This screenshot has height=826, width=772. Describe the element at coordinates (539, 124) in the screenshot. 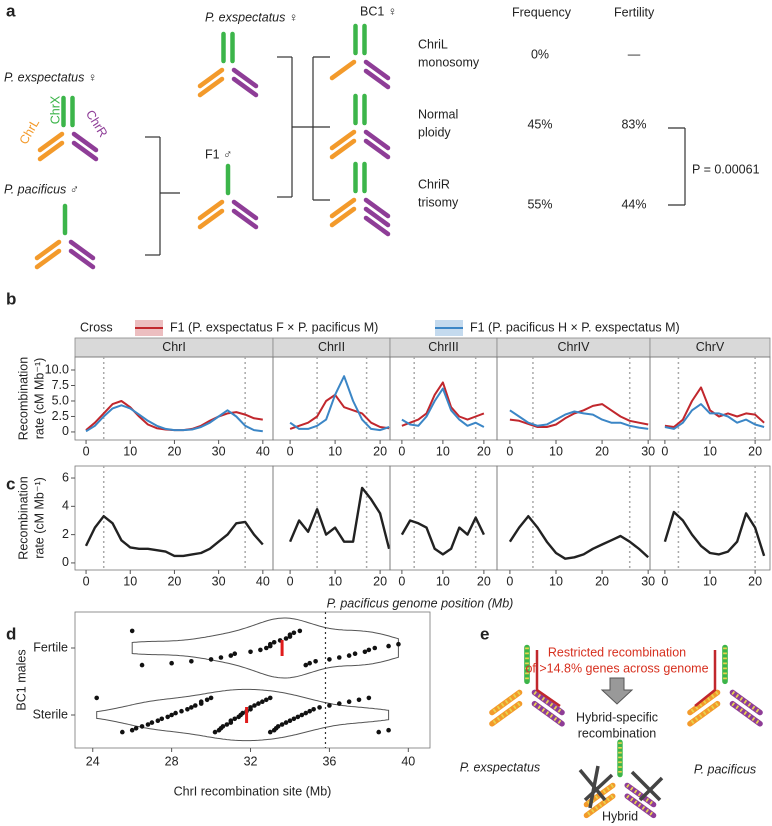

I see `label: 45%` at that location.